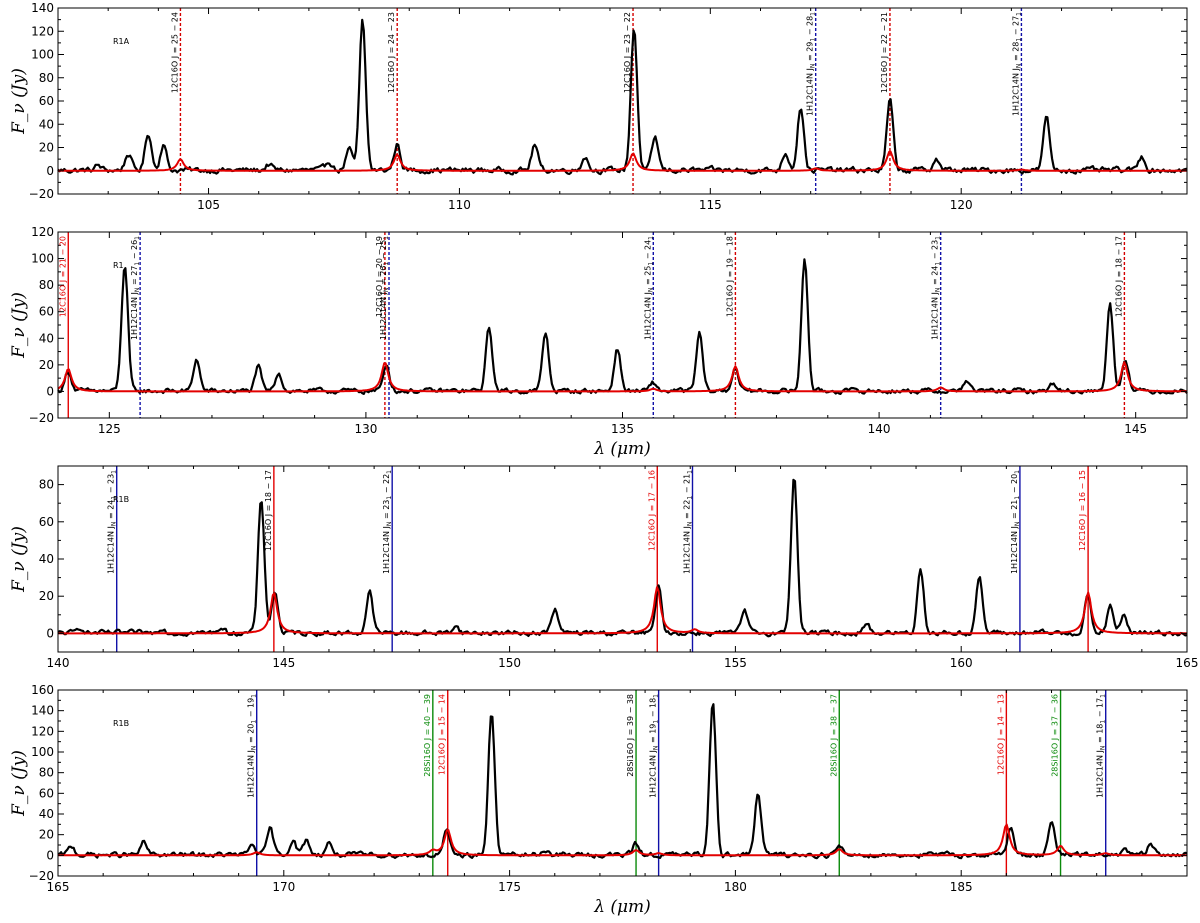 This screenshot has height=923, width=1200. What do you see at coordinates (1082, 510) in the screenshot?
I see `species-label-7: 12C16O J = 16 − 15` at bounding box center [1082, 510].